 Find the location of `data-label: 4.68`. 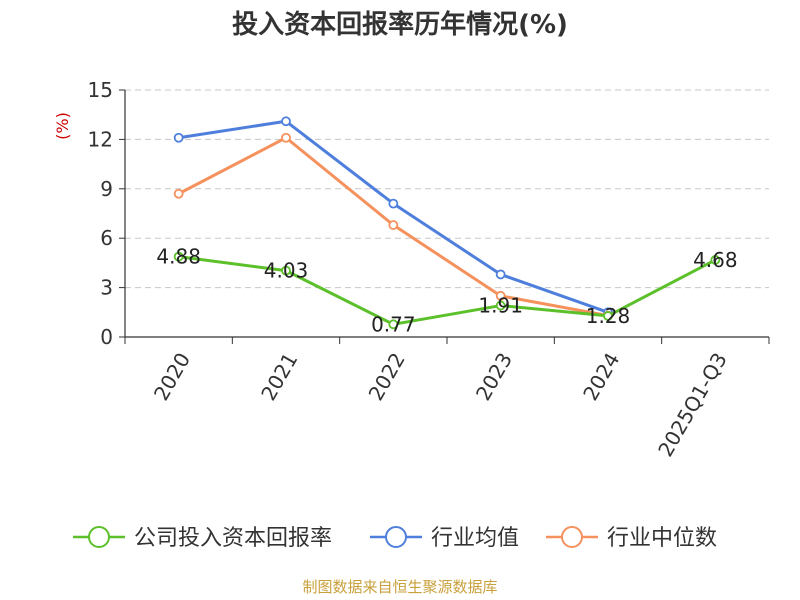

data-label: 4.68 is located at coordinates (715, 260).